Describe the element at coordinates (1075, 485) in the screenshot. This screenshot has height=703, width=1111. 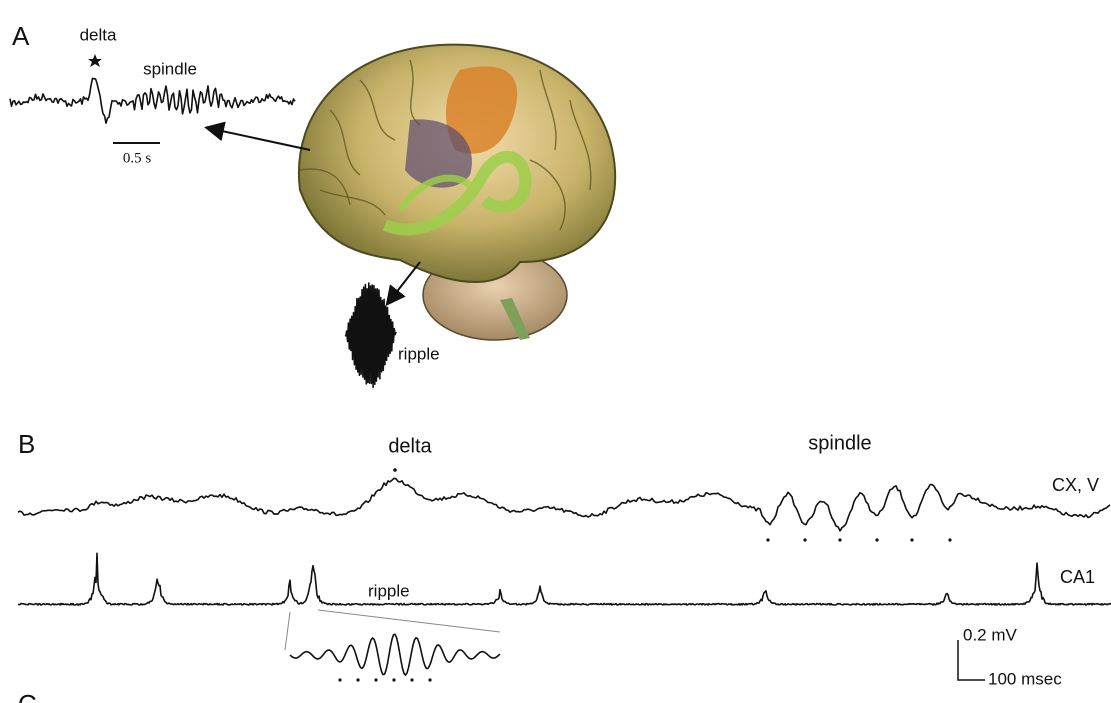
I see `cx-trace-label: CX, V` at that location.